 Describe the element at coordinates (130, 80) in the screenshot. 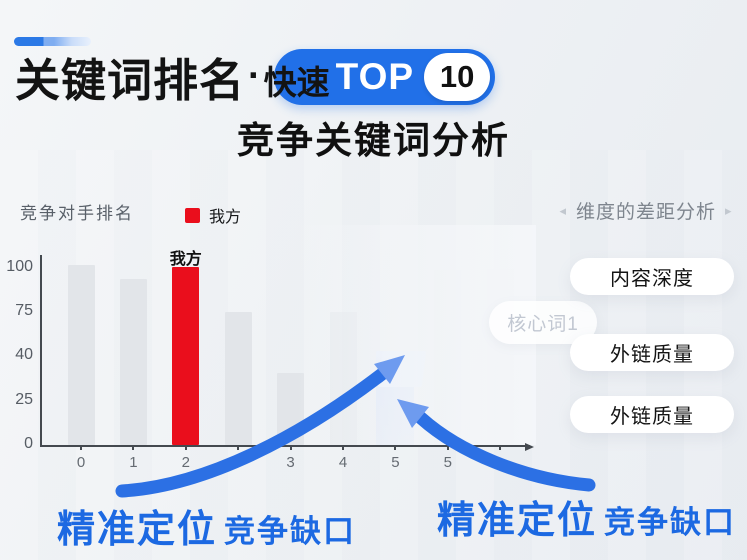

I see `title-main: 关键词排名` at that location.